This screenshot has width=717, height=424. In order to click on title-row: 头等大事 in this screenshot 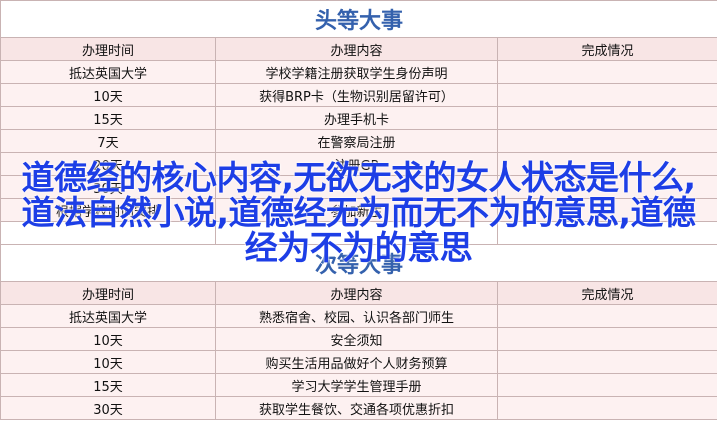, I will do `click(358, 19)`.